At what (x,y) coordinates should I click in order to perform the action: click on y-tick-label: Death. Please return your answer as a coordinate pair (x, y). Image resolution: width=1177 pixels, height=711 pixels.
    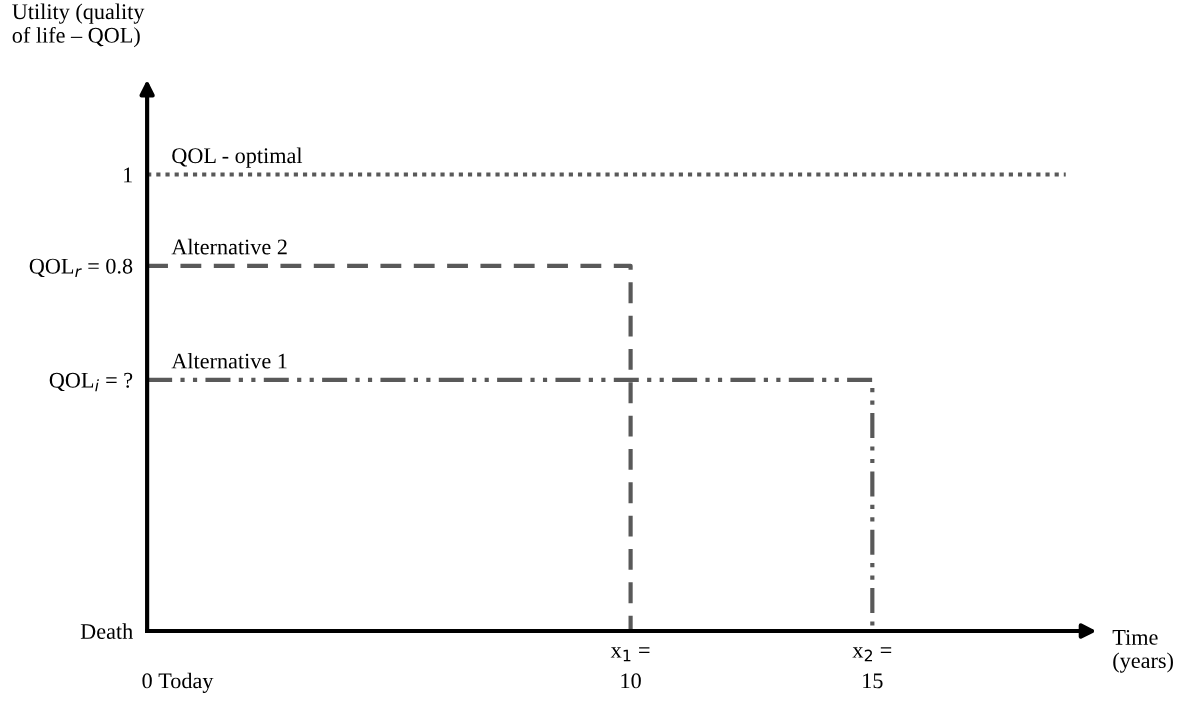
    Looking at the image, I should click on (106, 631).